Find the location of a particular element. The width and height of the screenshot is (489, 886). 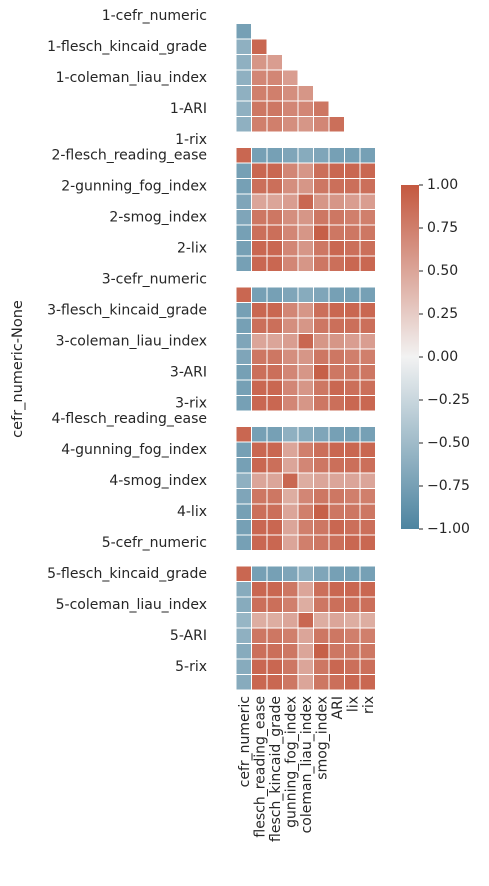

heatmap-cell-r3-c2 is located at coordinates (274, 62).